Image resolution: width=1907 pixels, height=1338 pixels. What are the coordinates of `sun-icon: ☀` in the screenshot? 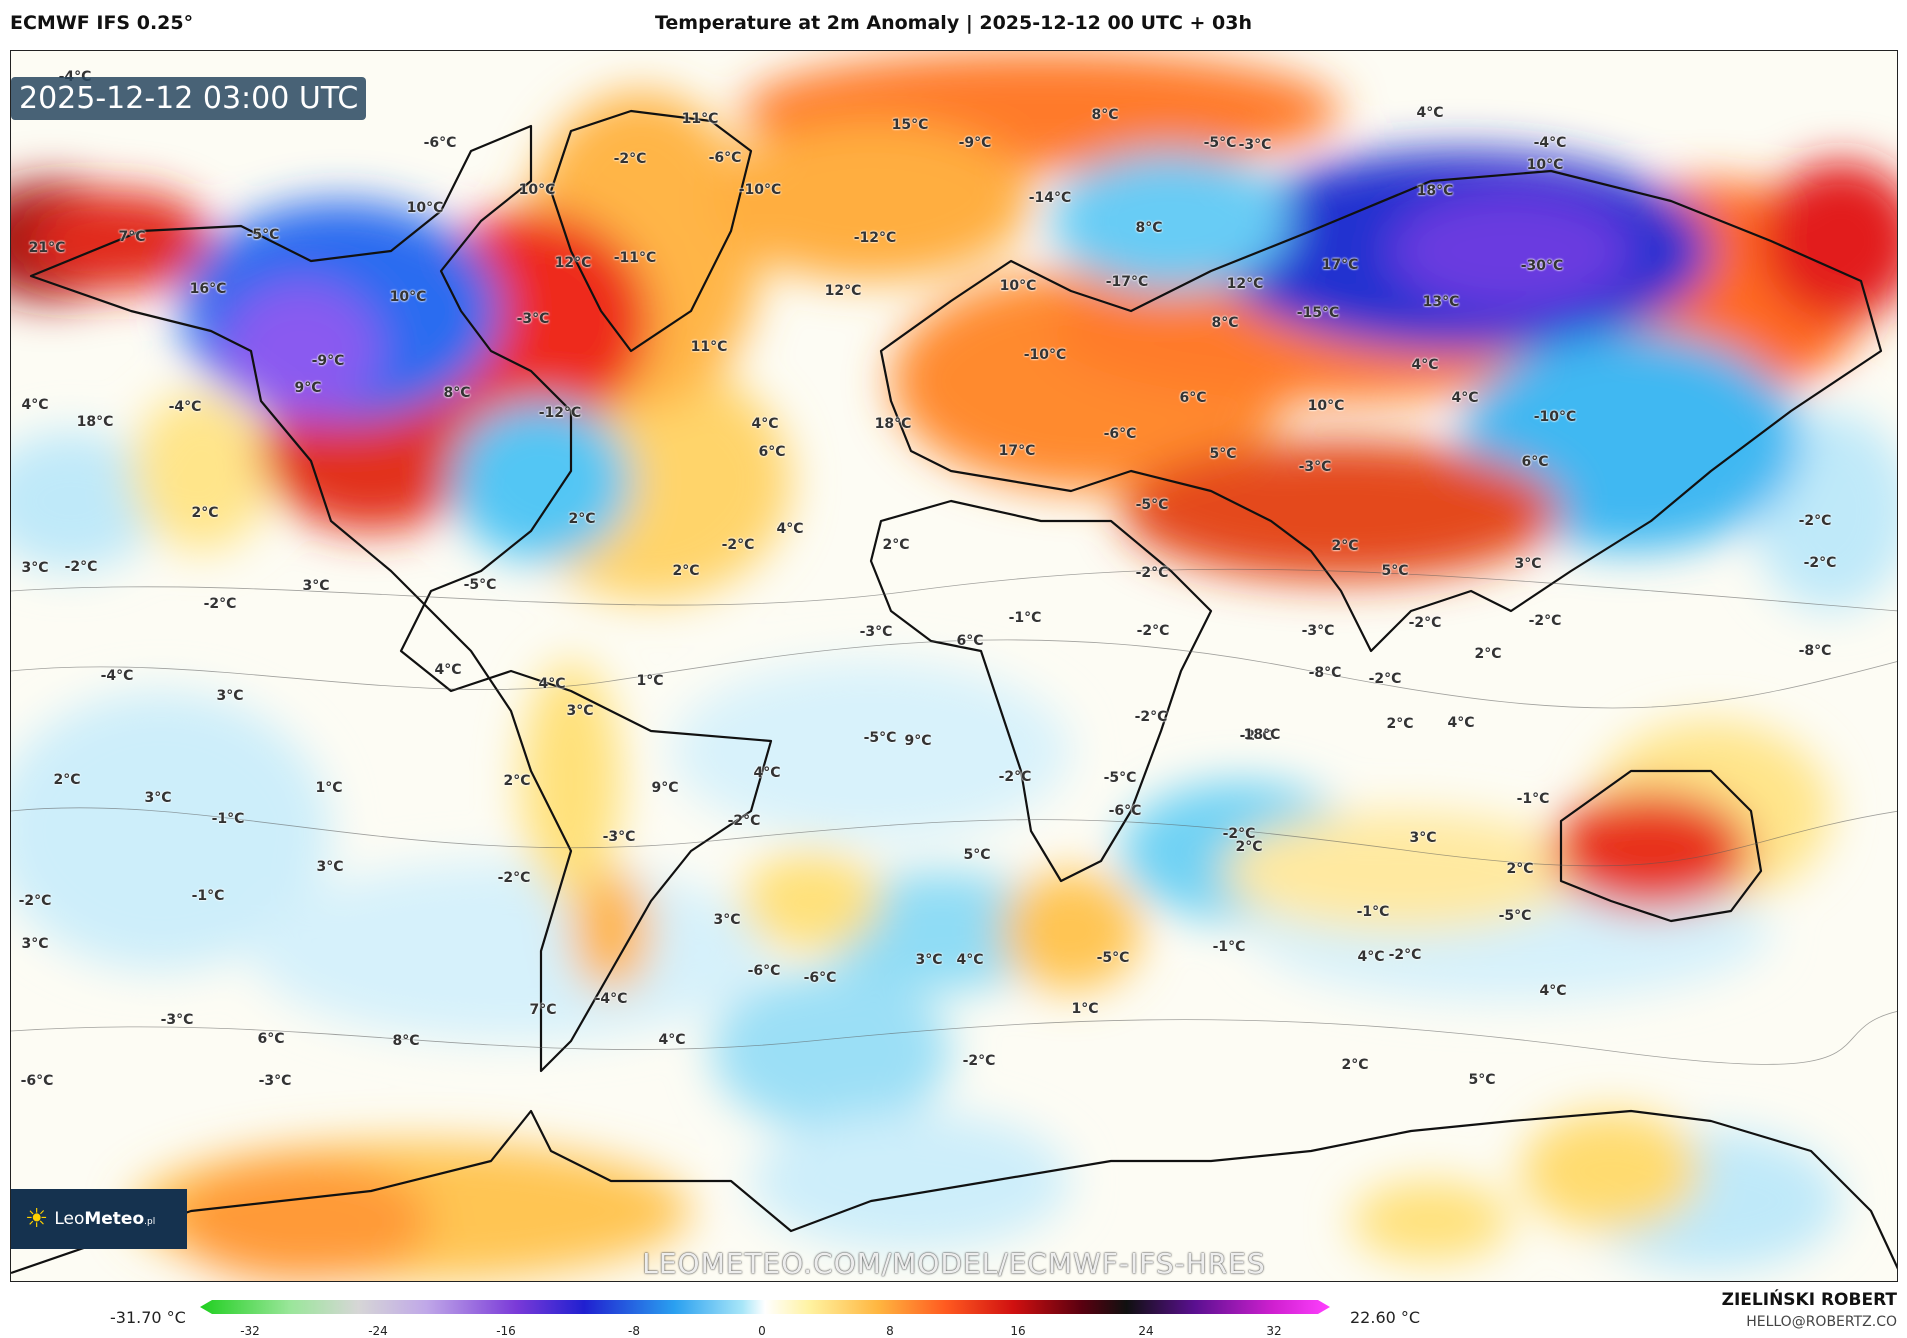 It's located at (37, 1219).